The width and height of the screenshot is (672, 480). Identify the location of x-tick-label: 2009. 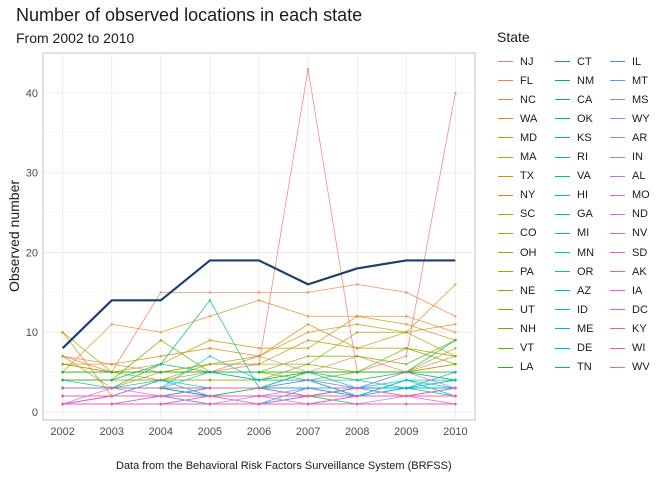
(406, 432).